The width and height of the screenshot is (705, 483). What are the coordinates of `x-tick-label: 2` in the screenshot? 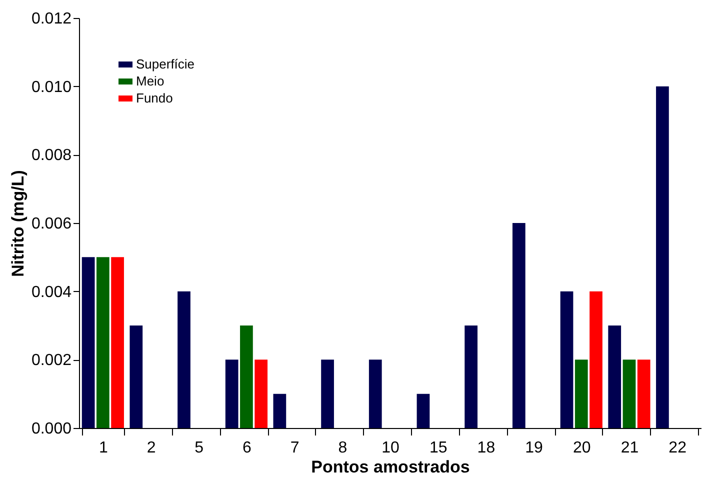 It's located at (151, 448).